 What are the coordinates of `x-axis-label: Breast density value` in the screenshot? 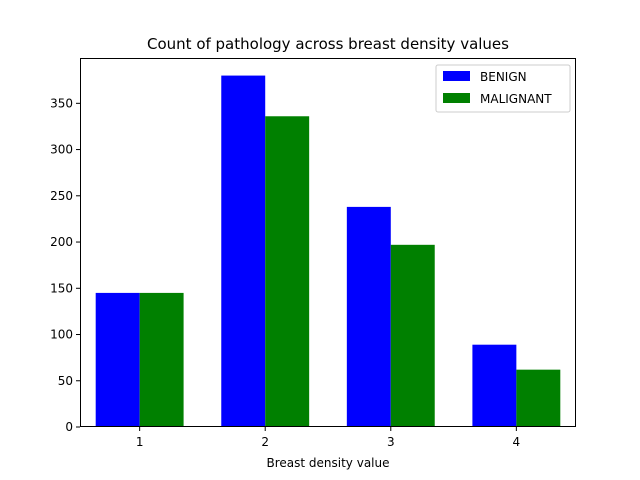 It's located at (328, 463).